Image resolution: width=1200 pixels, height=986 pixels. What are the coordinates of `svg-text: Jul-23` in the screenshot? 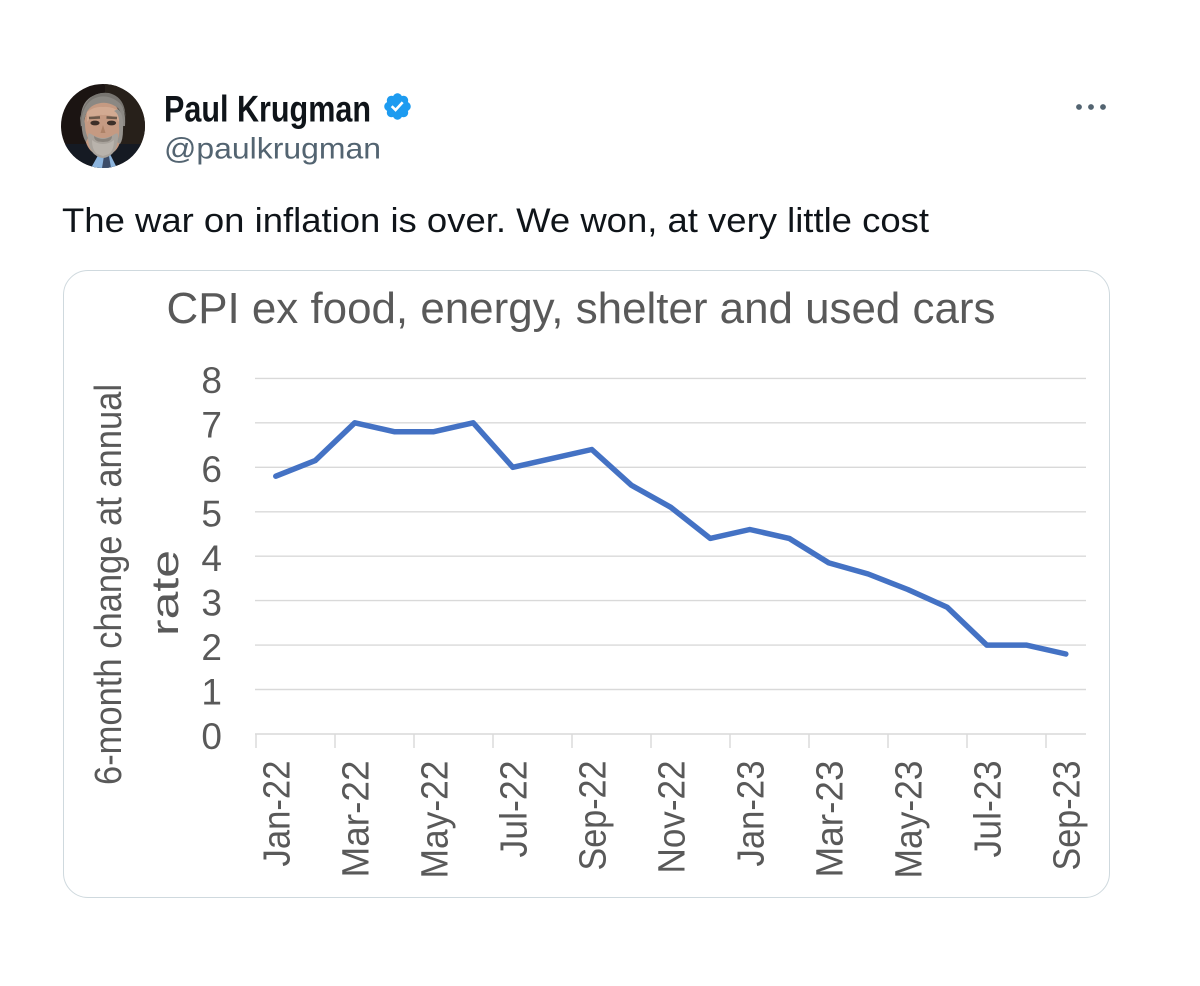 It's located at (989, 809).